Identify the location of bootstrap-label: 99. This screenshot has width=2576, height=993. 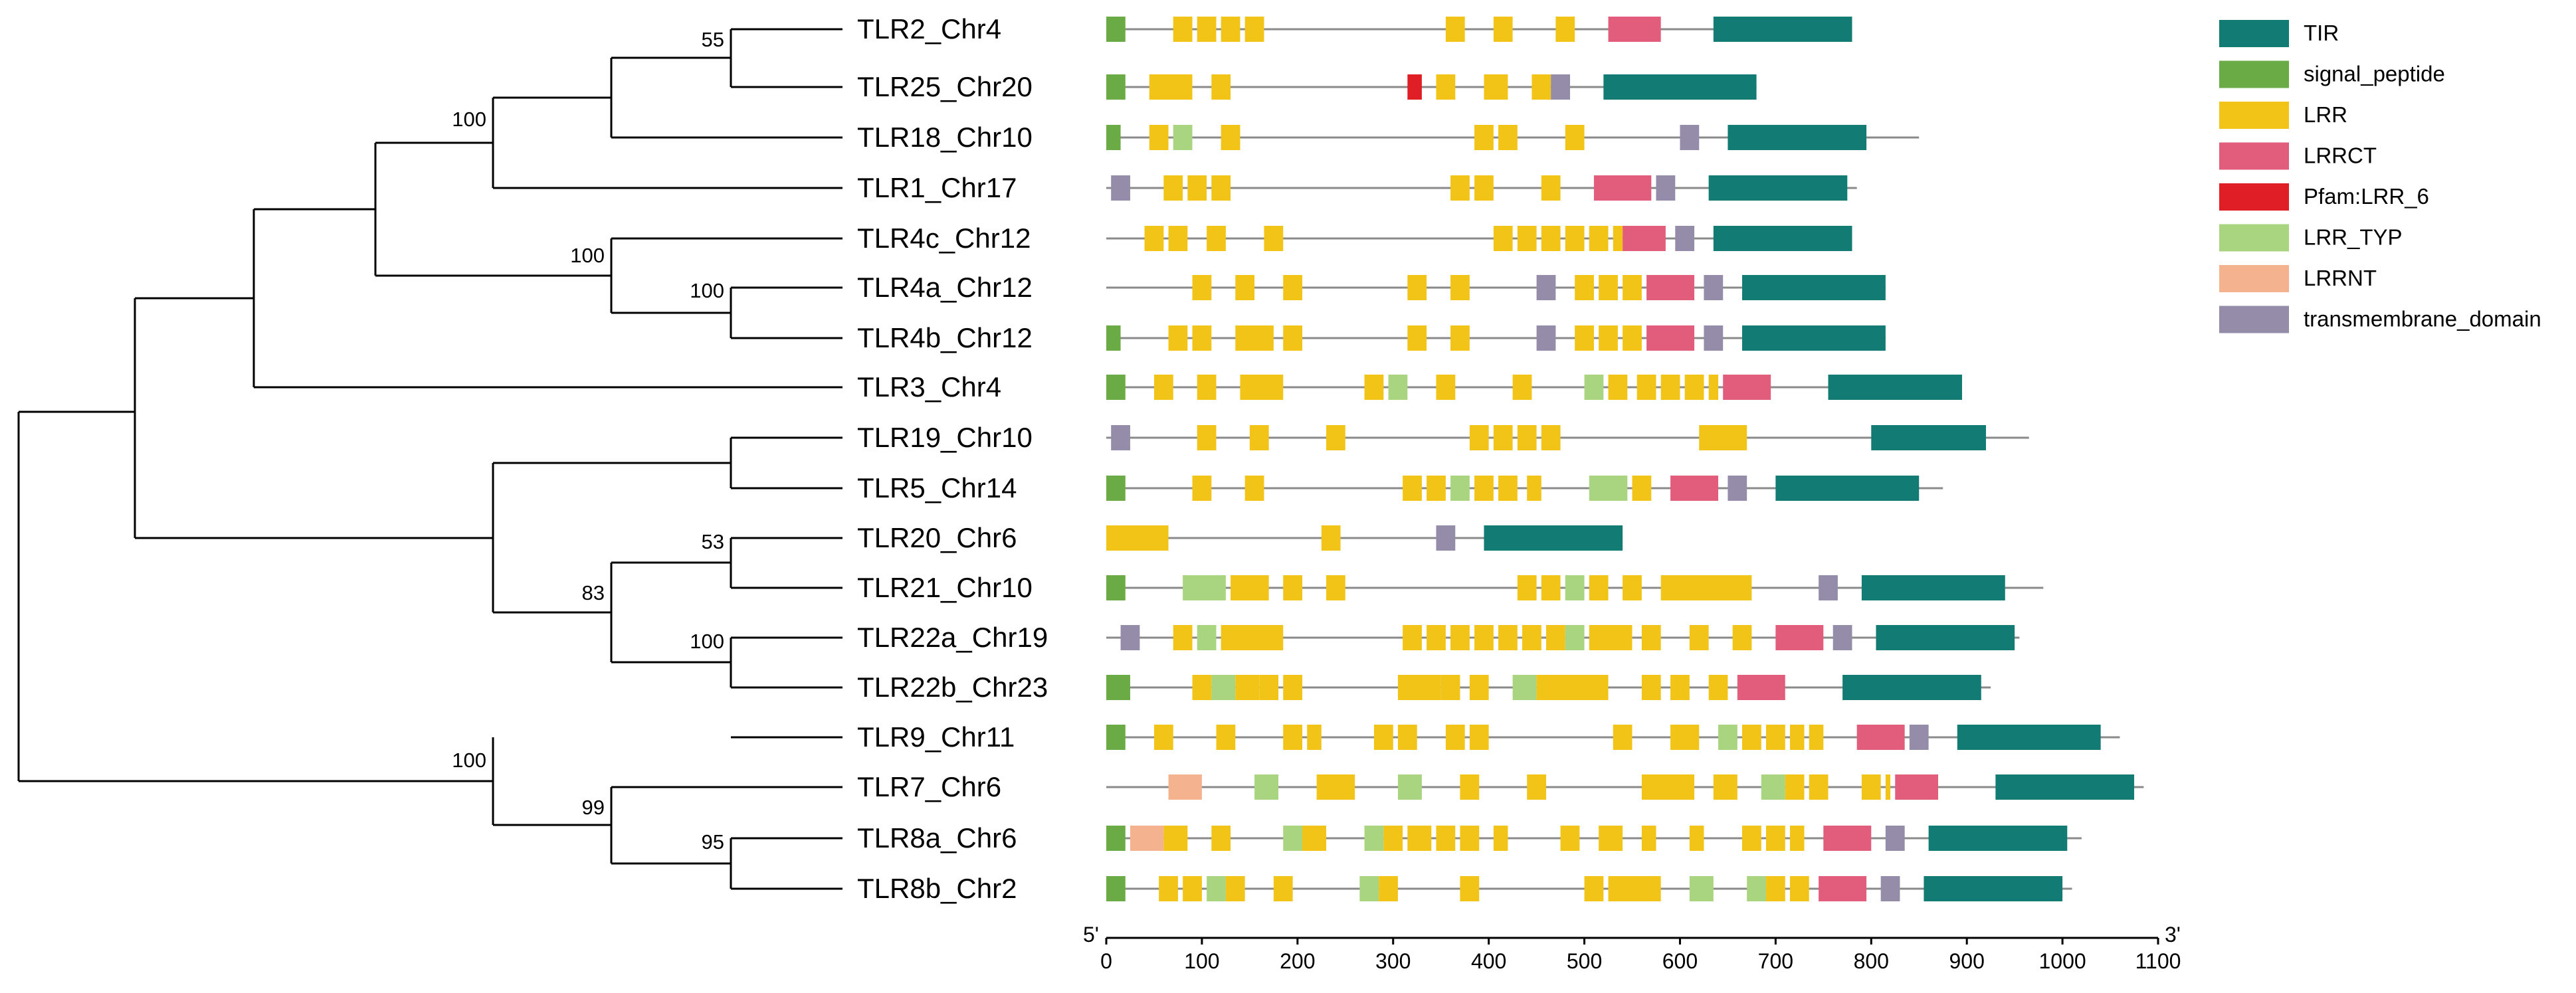
(593, 807).